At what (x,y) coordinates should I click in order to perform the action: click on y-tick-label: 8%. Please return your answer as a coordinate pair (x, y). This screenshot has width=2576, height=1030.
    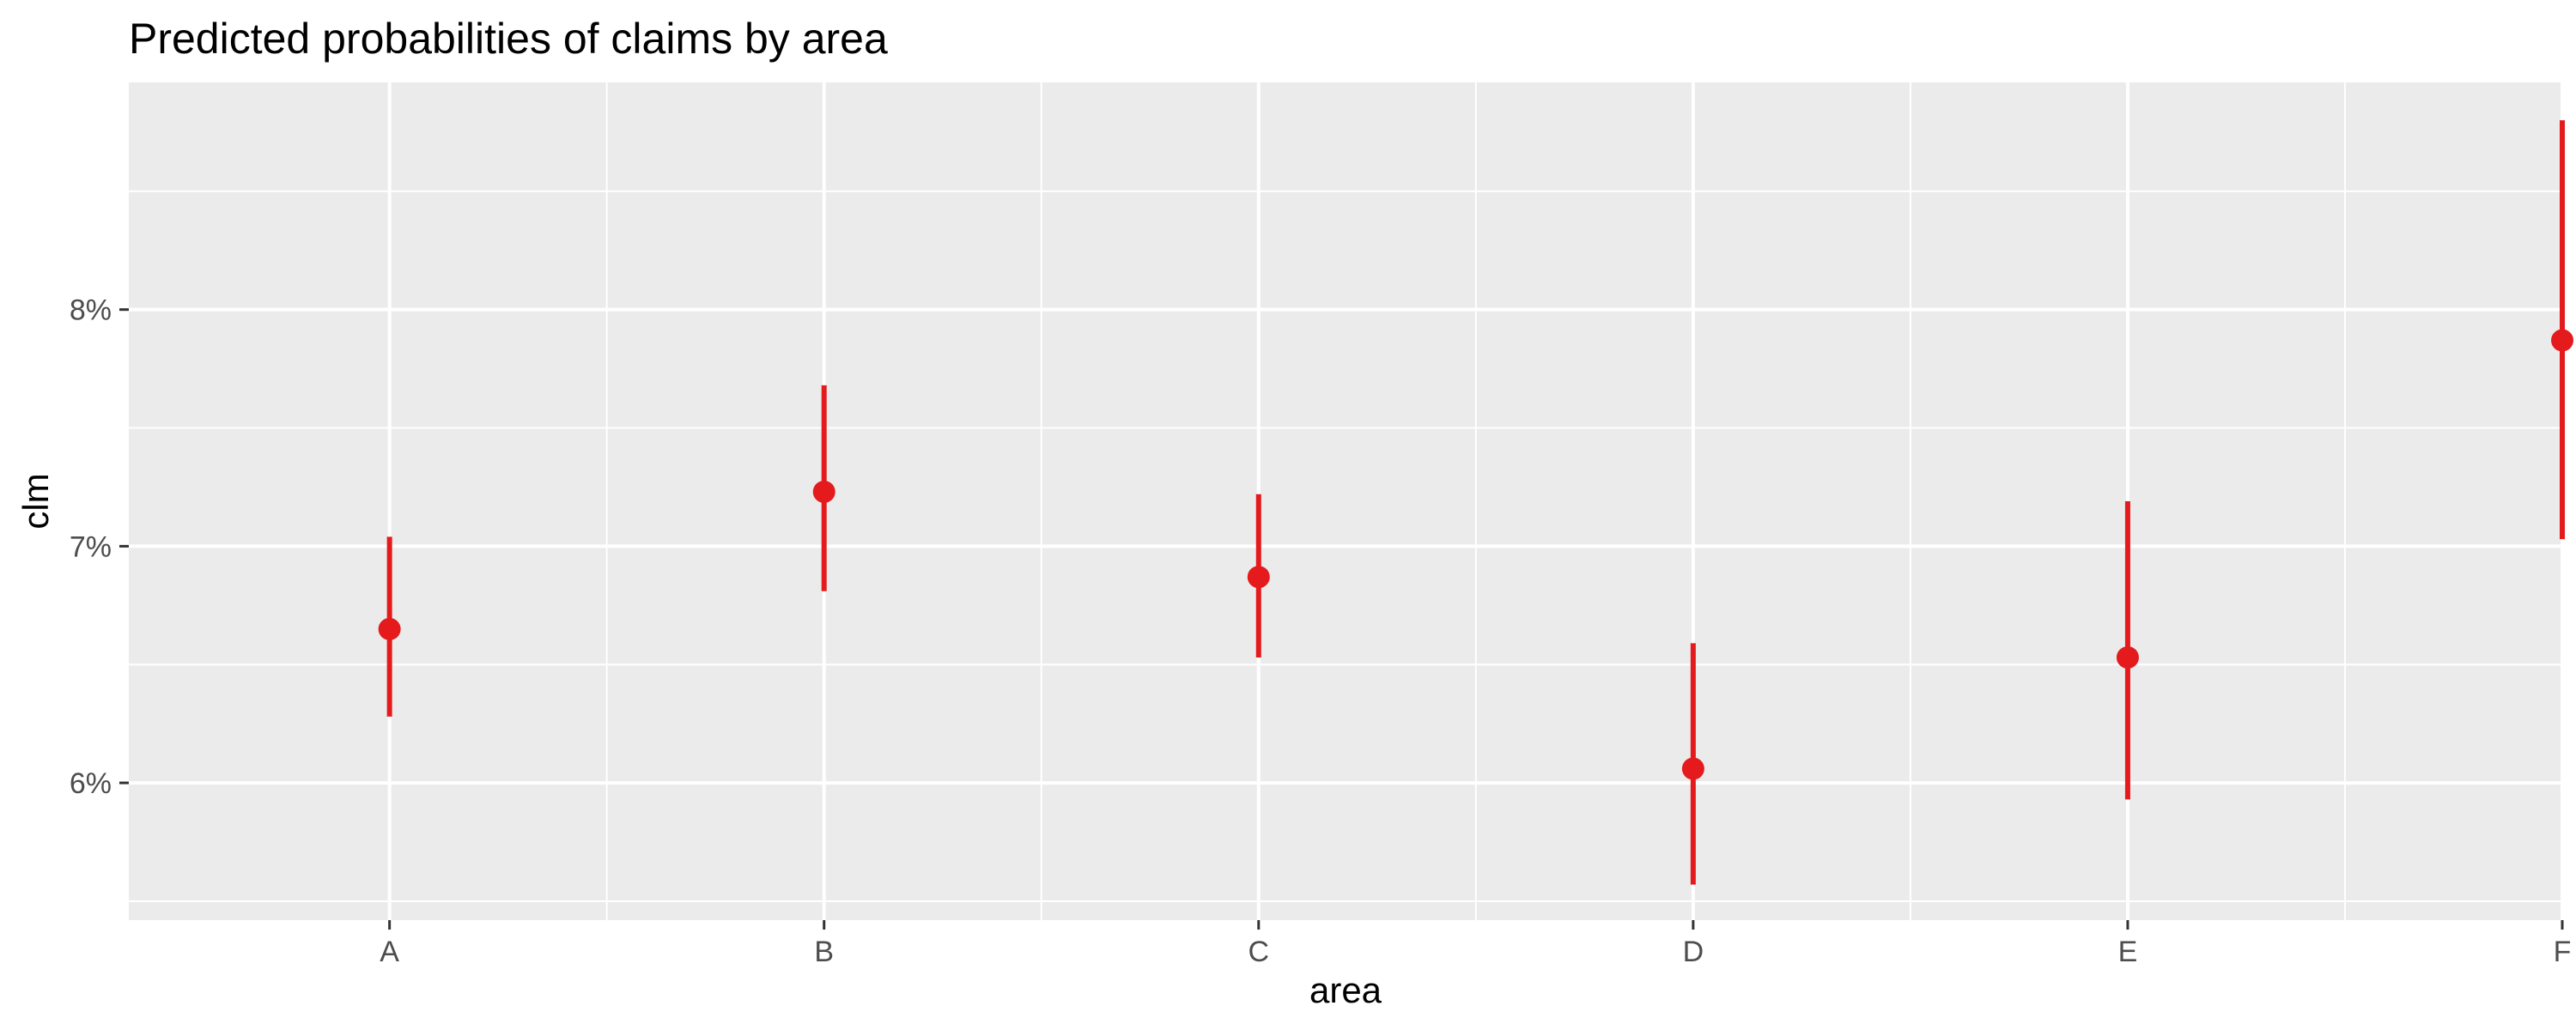
    Looking at the image, I should click on (91, 310).